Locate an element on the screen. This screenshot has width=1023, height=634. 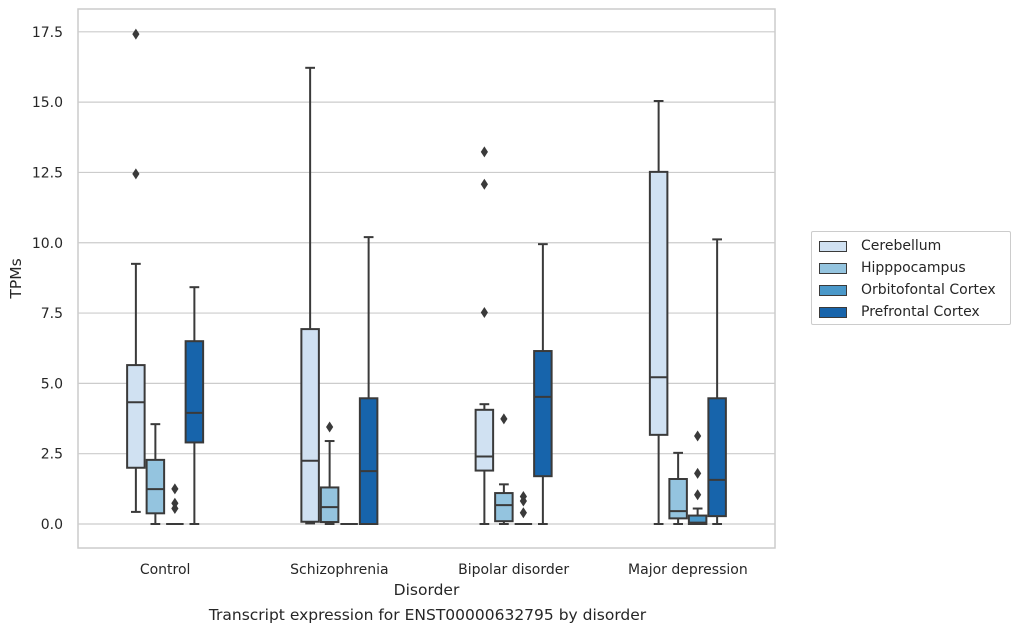
y-tick-label: 2.5 is located at coordinates (52, 455).